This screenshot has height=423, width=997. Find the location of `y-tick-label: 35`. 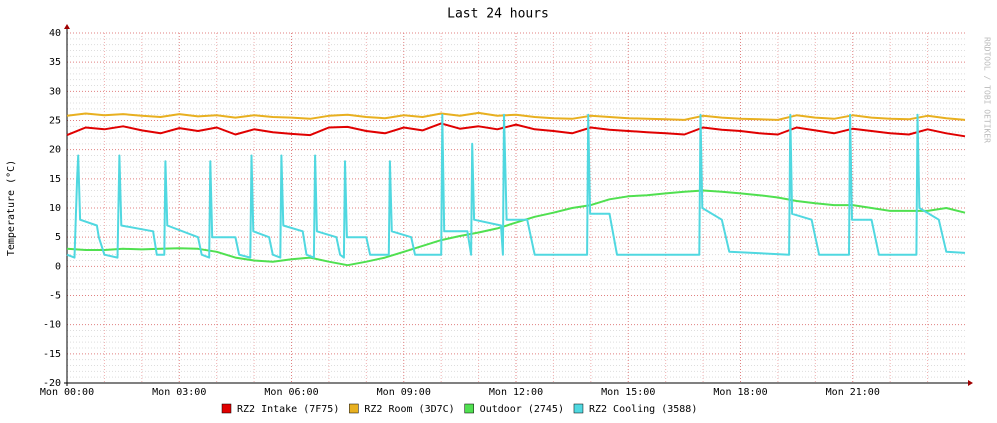

y-tick-label: 35 is located at coordinates (55, 62).